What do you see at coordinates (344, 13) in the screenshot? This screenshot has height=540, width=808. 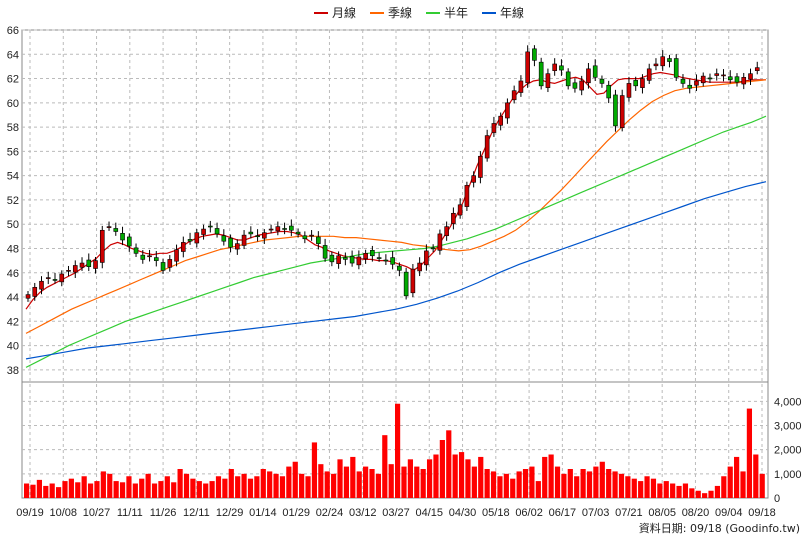 I see `legend-label: 月線` at bounding box center [344, 13].